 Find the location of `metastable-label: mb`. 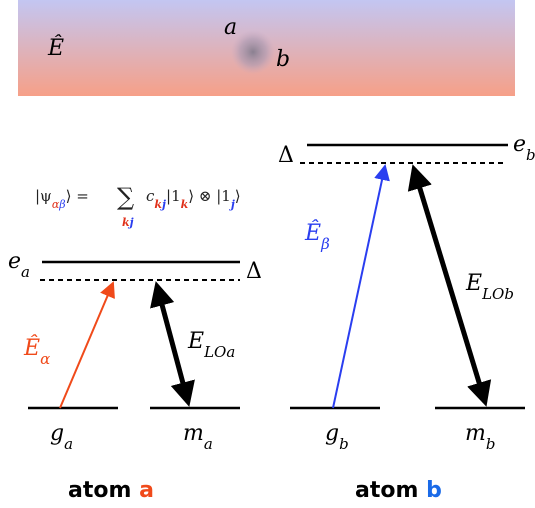

metastable-label: mb is located at coordinates (480, 437).